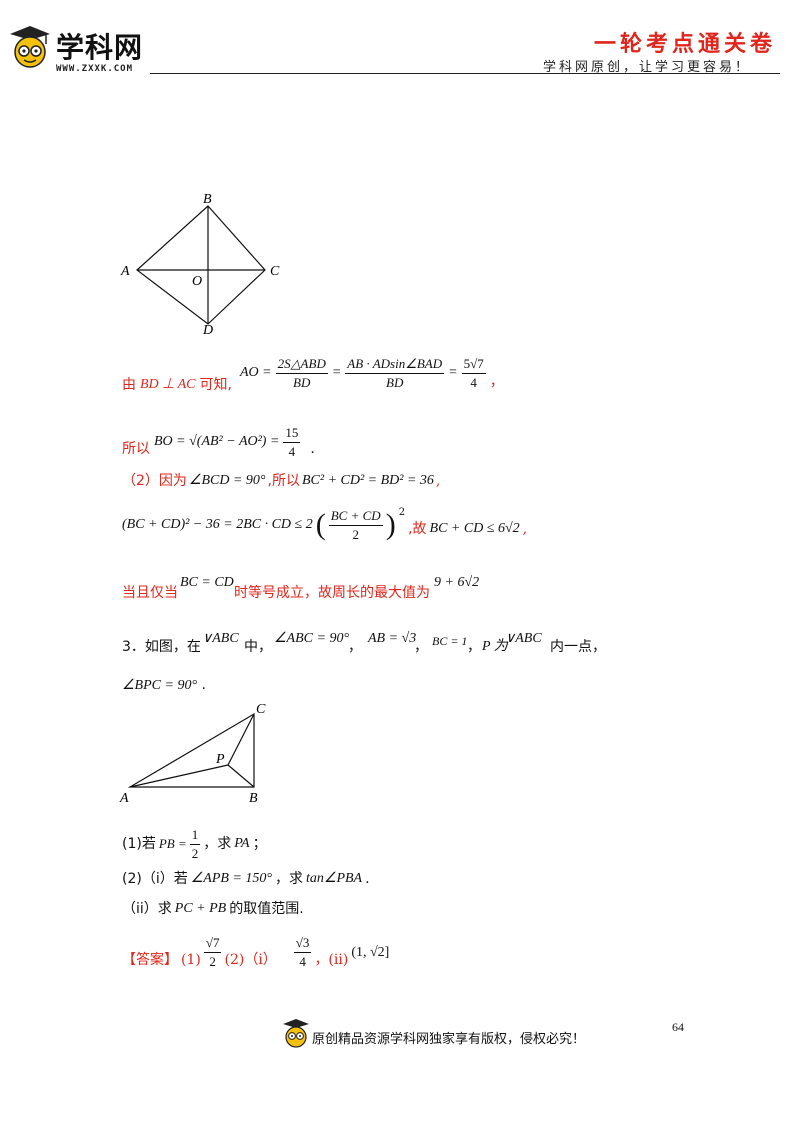 The image size is (800, 1132). What do you see at coordinates (242, 843) in the screenshot?
I see `part-1-pa: PA` at bounding box center [242, 843].